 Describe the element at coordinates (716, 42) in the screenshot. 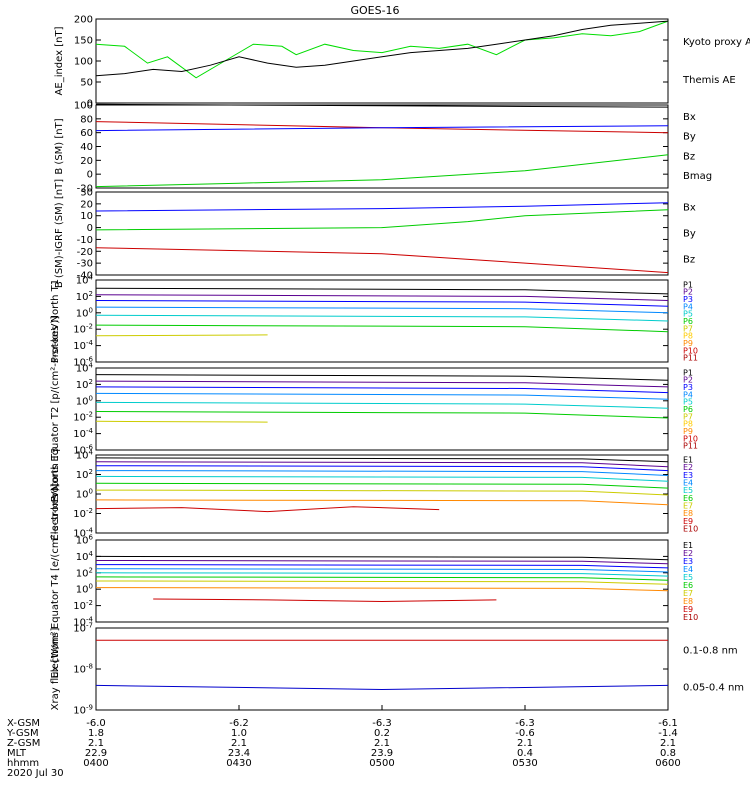

I see `legend-entry: Kyoto proxy AE` at that location.